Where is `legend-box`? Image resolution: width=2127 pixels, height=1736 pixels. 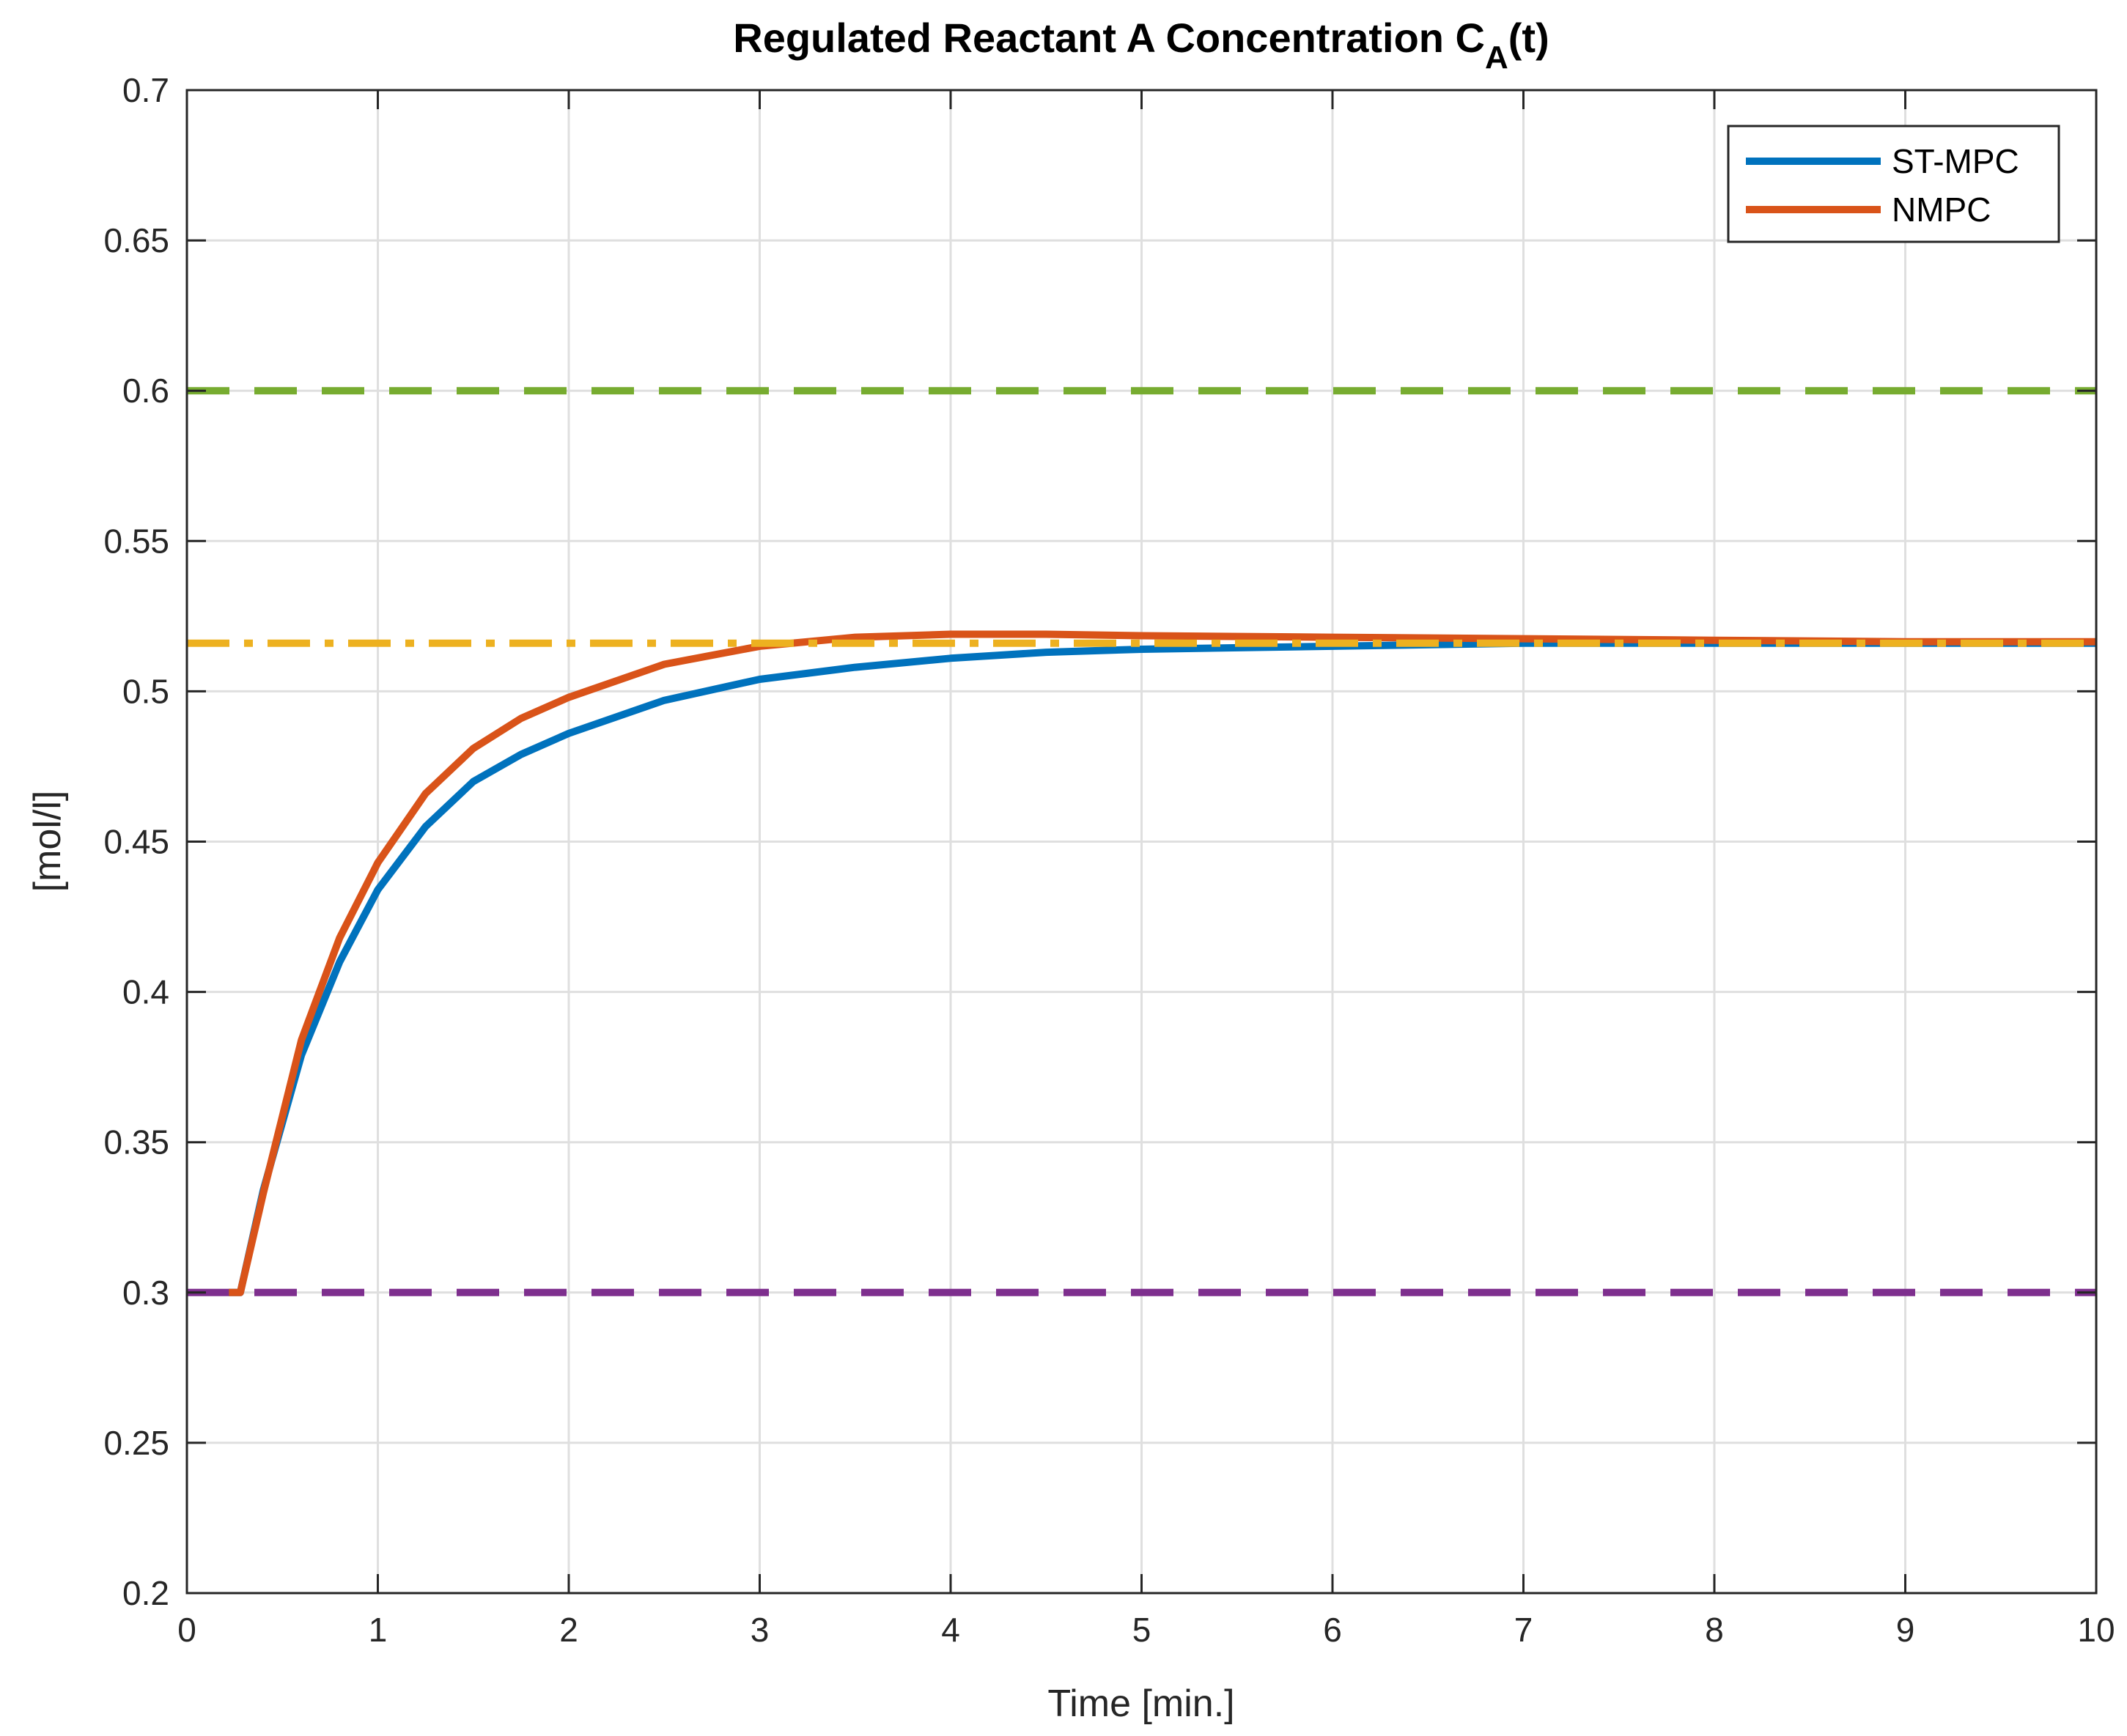
legend-box is located at coordinates (1893, 184).